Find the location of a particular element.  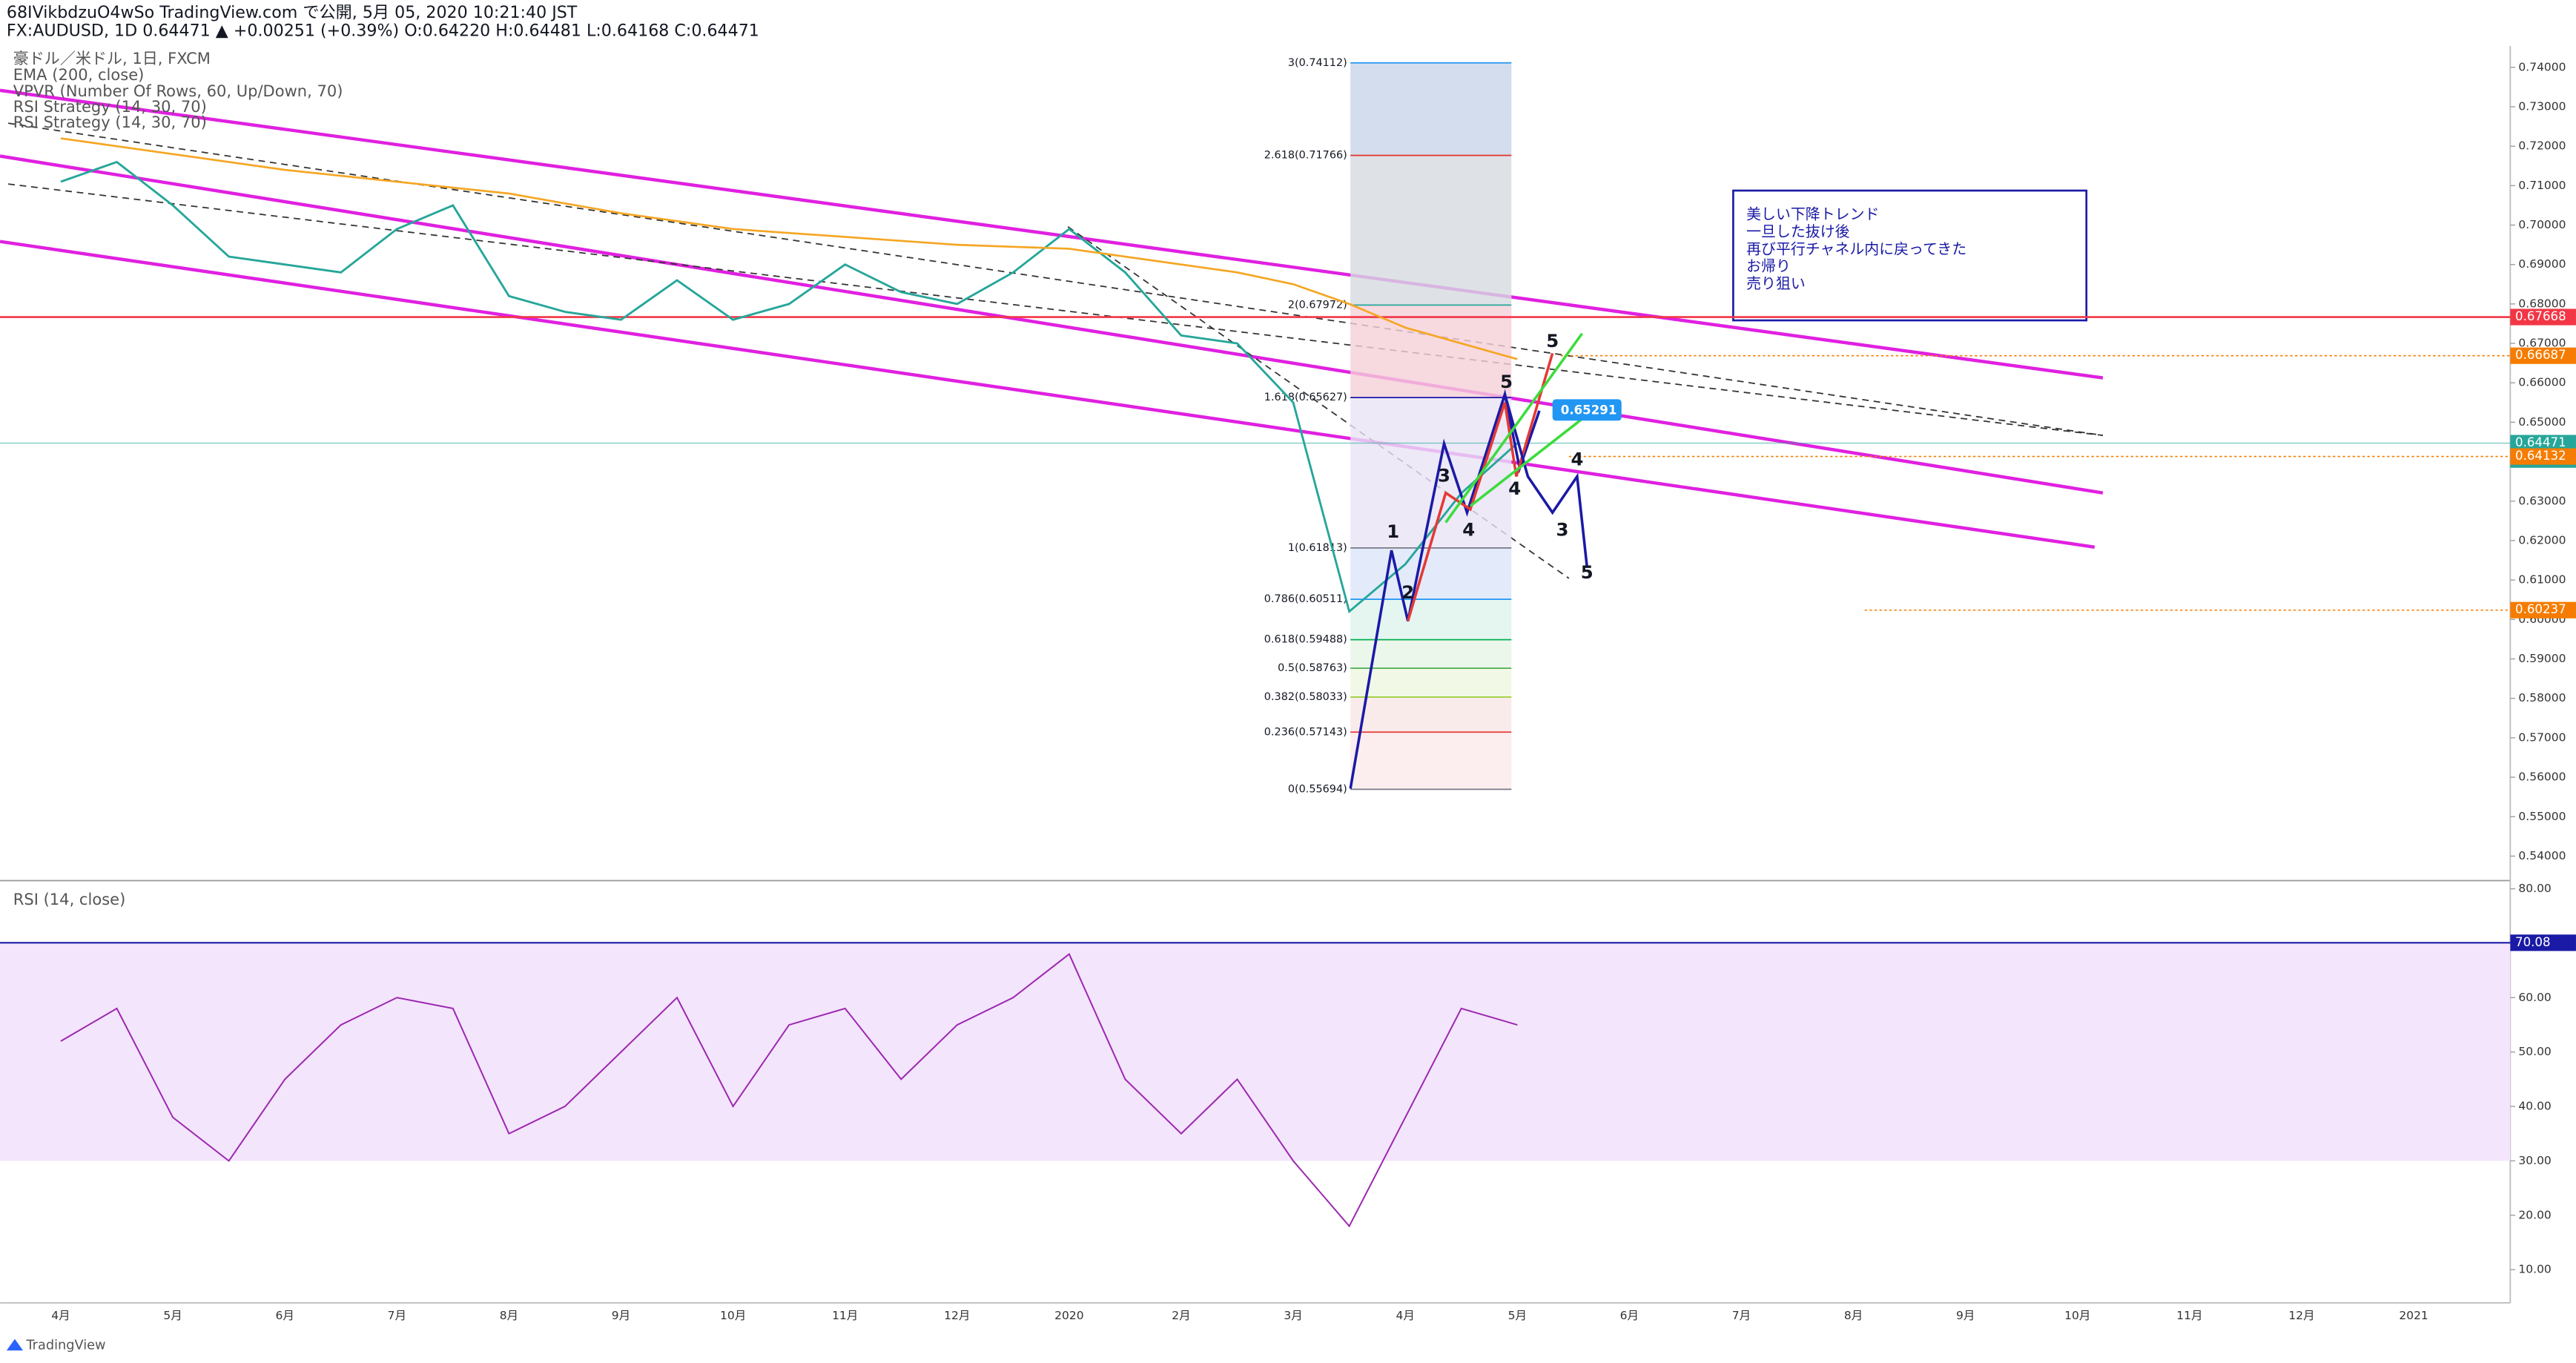

rsi-tick-label: 40.00 is located at coordinates (2534, 1106).